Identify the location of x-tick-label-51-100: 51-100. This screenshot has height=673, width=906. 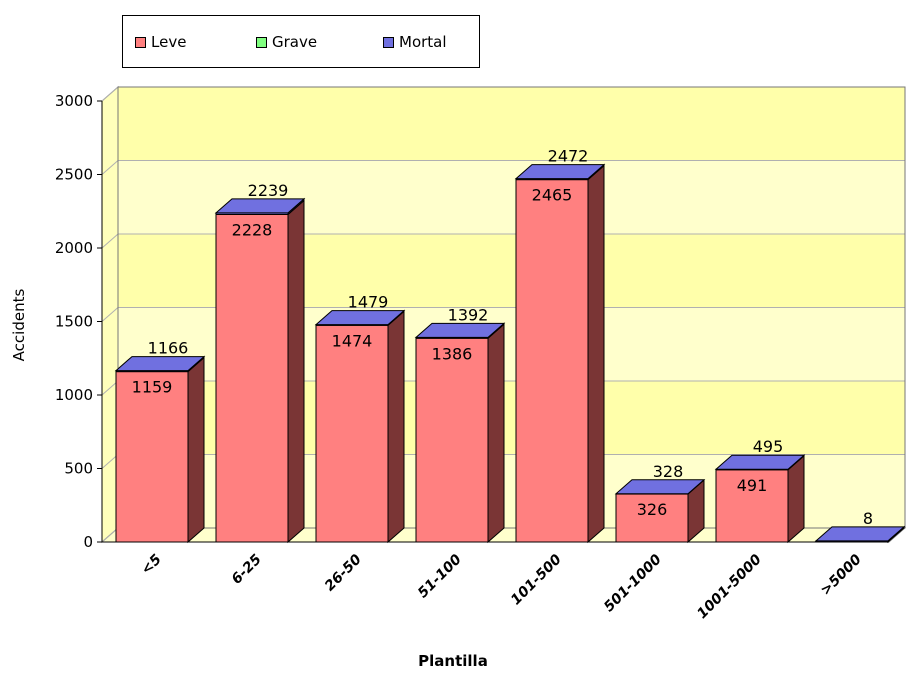
(440, 576).